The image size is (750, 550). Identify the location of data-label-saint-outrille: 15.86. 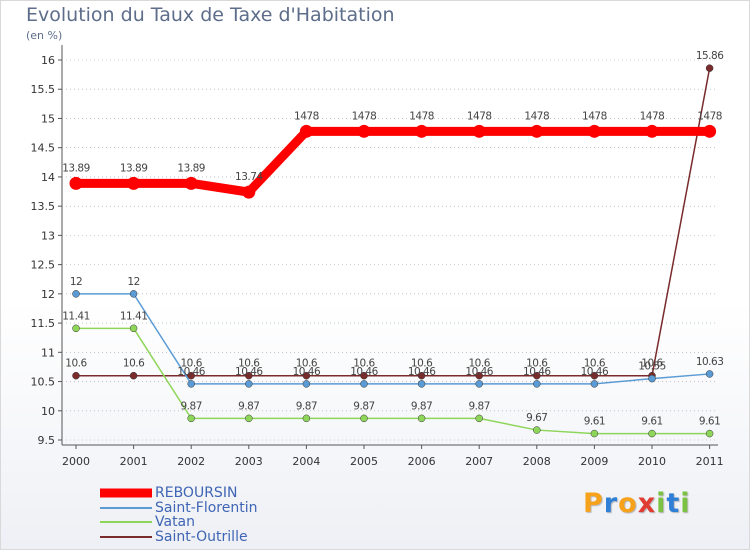
(710, 56).